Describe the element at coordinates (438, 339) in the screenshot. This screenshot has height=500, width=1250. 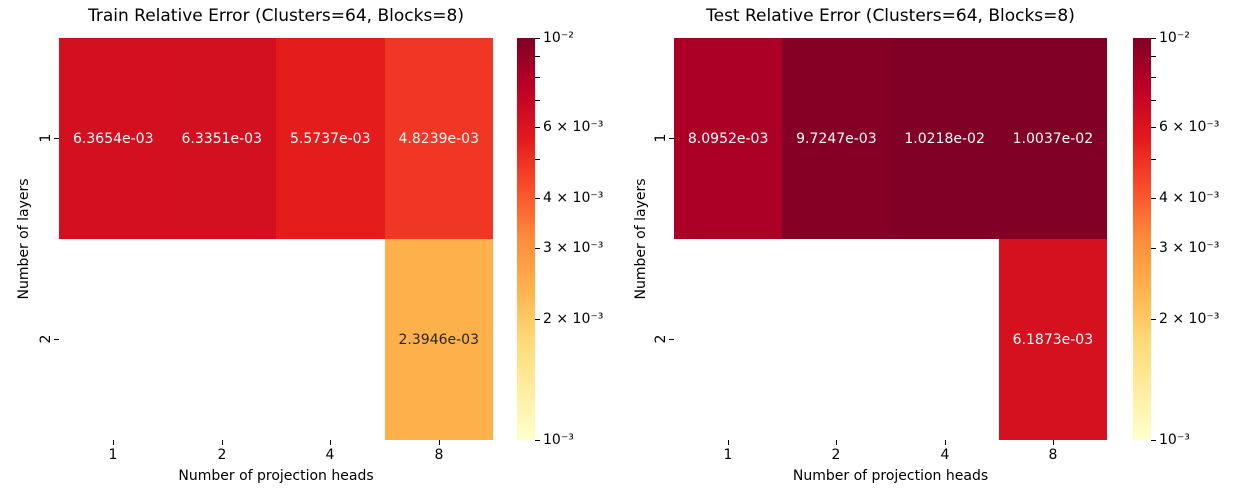
I see `heatmap-cell: 2.3946e-03` at that location.